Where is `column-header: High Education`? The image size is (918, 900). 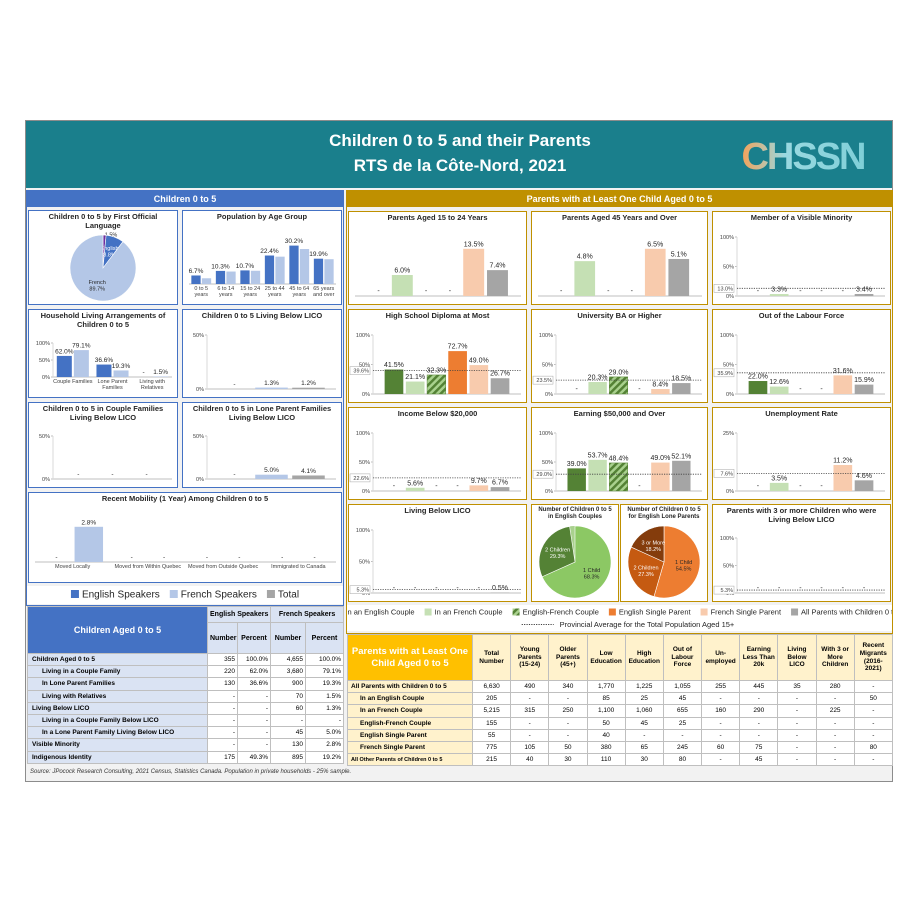 column-header: High Education is located at coordinates (644, 657).